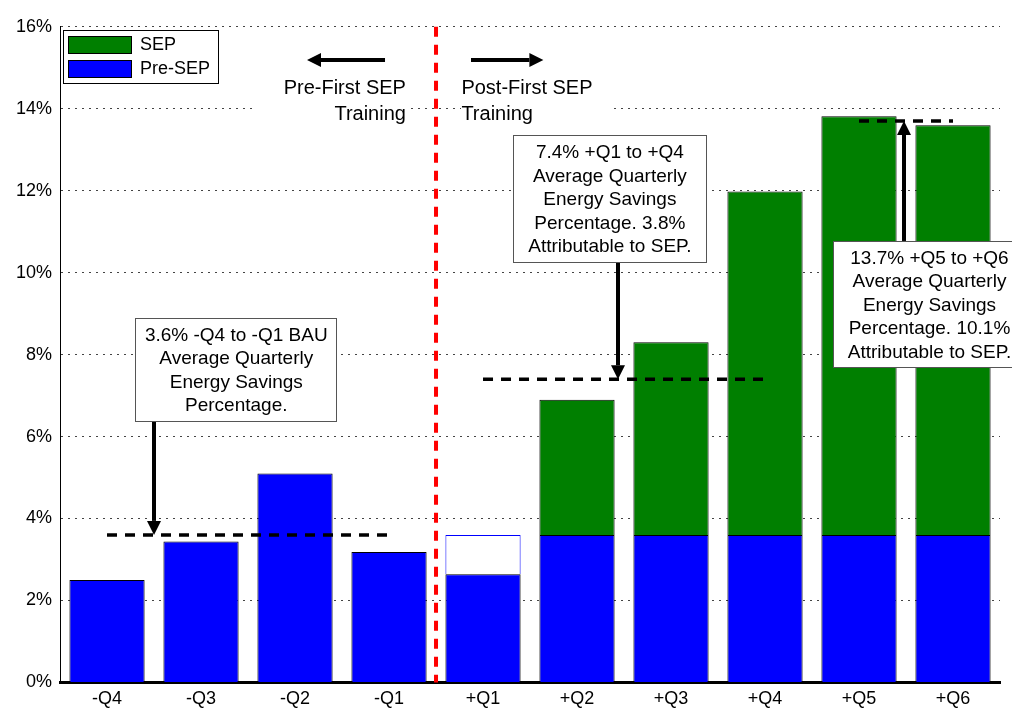 This screenshot has width=1012, height=724. I want to click on annotation: Pre-First SEP Training, so click(331, 99).